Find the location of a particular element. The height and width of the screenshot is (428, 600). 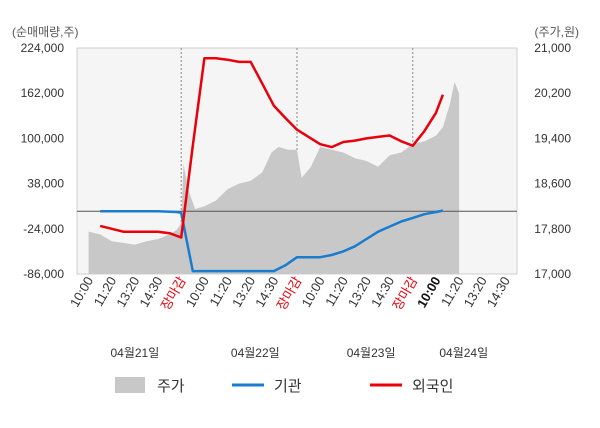

legend-label: 외국인 is located at coordinates (432, 386).